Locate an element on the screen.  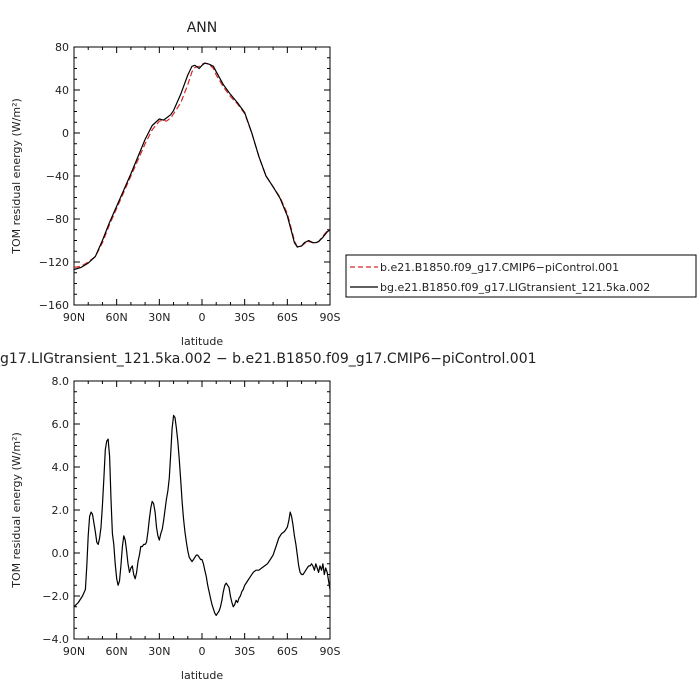
y-tick-label: −80 is located at coordinates (57, 219).